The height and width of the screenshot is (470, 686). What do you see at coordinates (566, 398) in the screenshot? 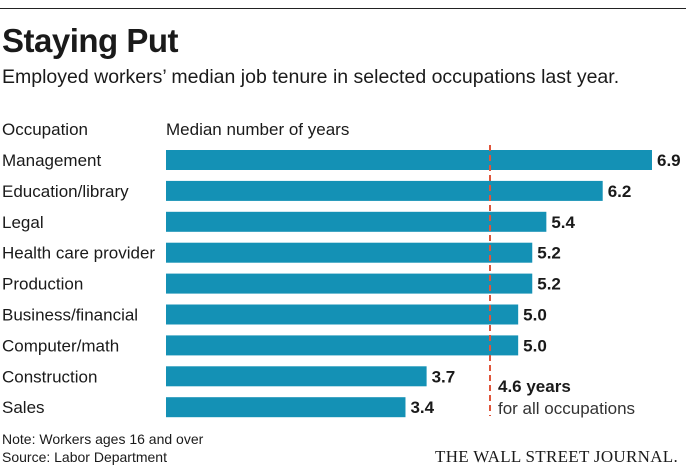
I see `reference-annotation: 4.6 years for all occupations` at bounding box center [566, 398].